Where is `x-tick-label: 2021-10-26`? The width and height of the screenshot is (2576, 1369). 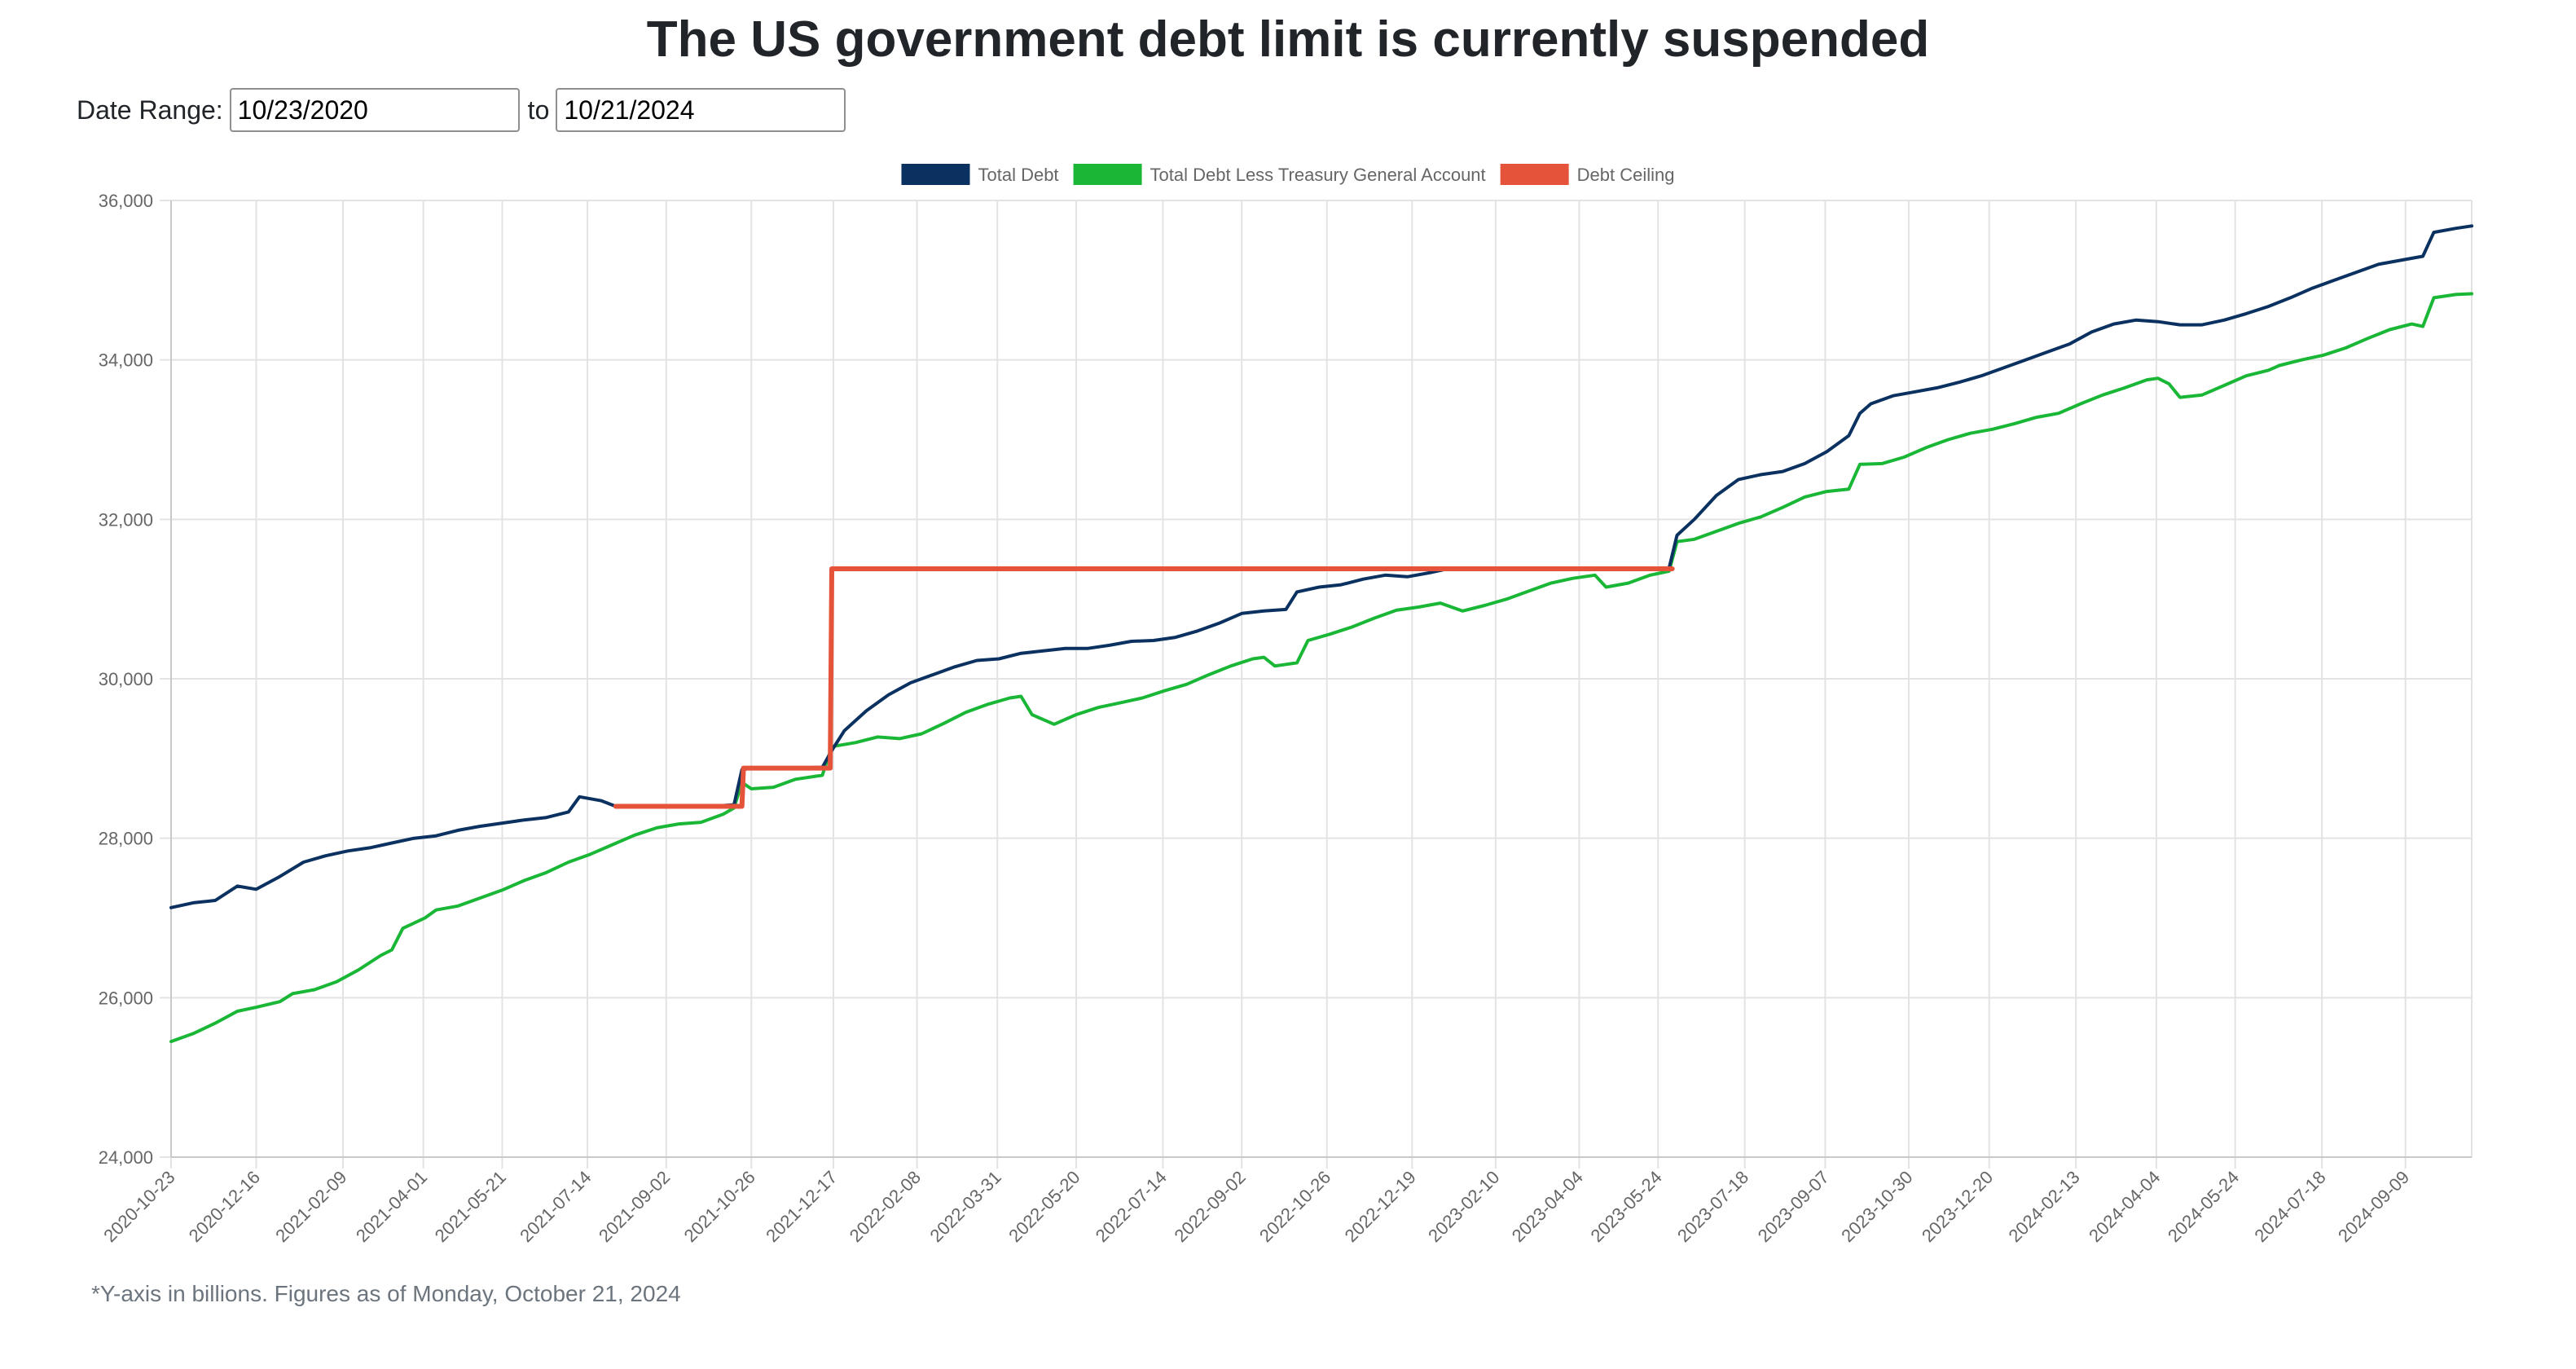 x-tick-label: 2021-10-26 is located at coordinates (719, 1207).